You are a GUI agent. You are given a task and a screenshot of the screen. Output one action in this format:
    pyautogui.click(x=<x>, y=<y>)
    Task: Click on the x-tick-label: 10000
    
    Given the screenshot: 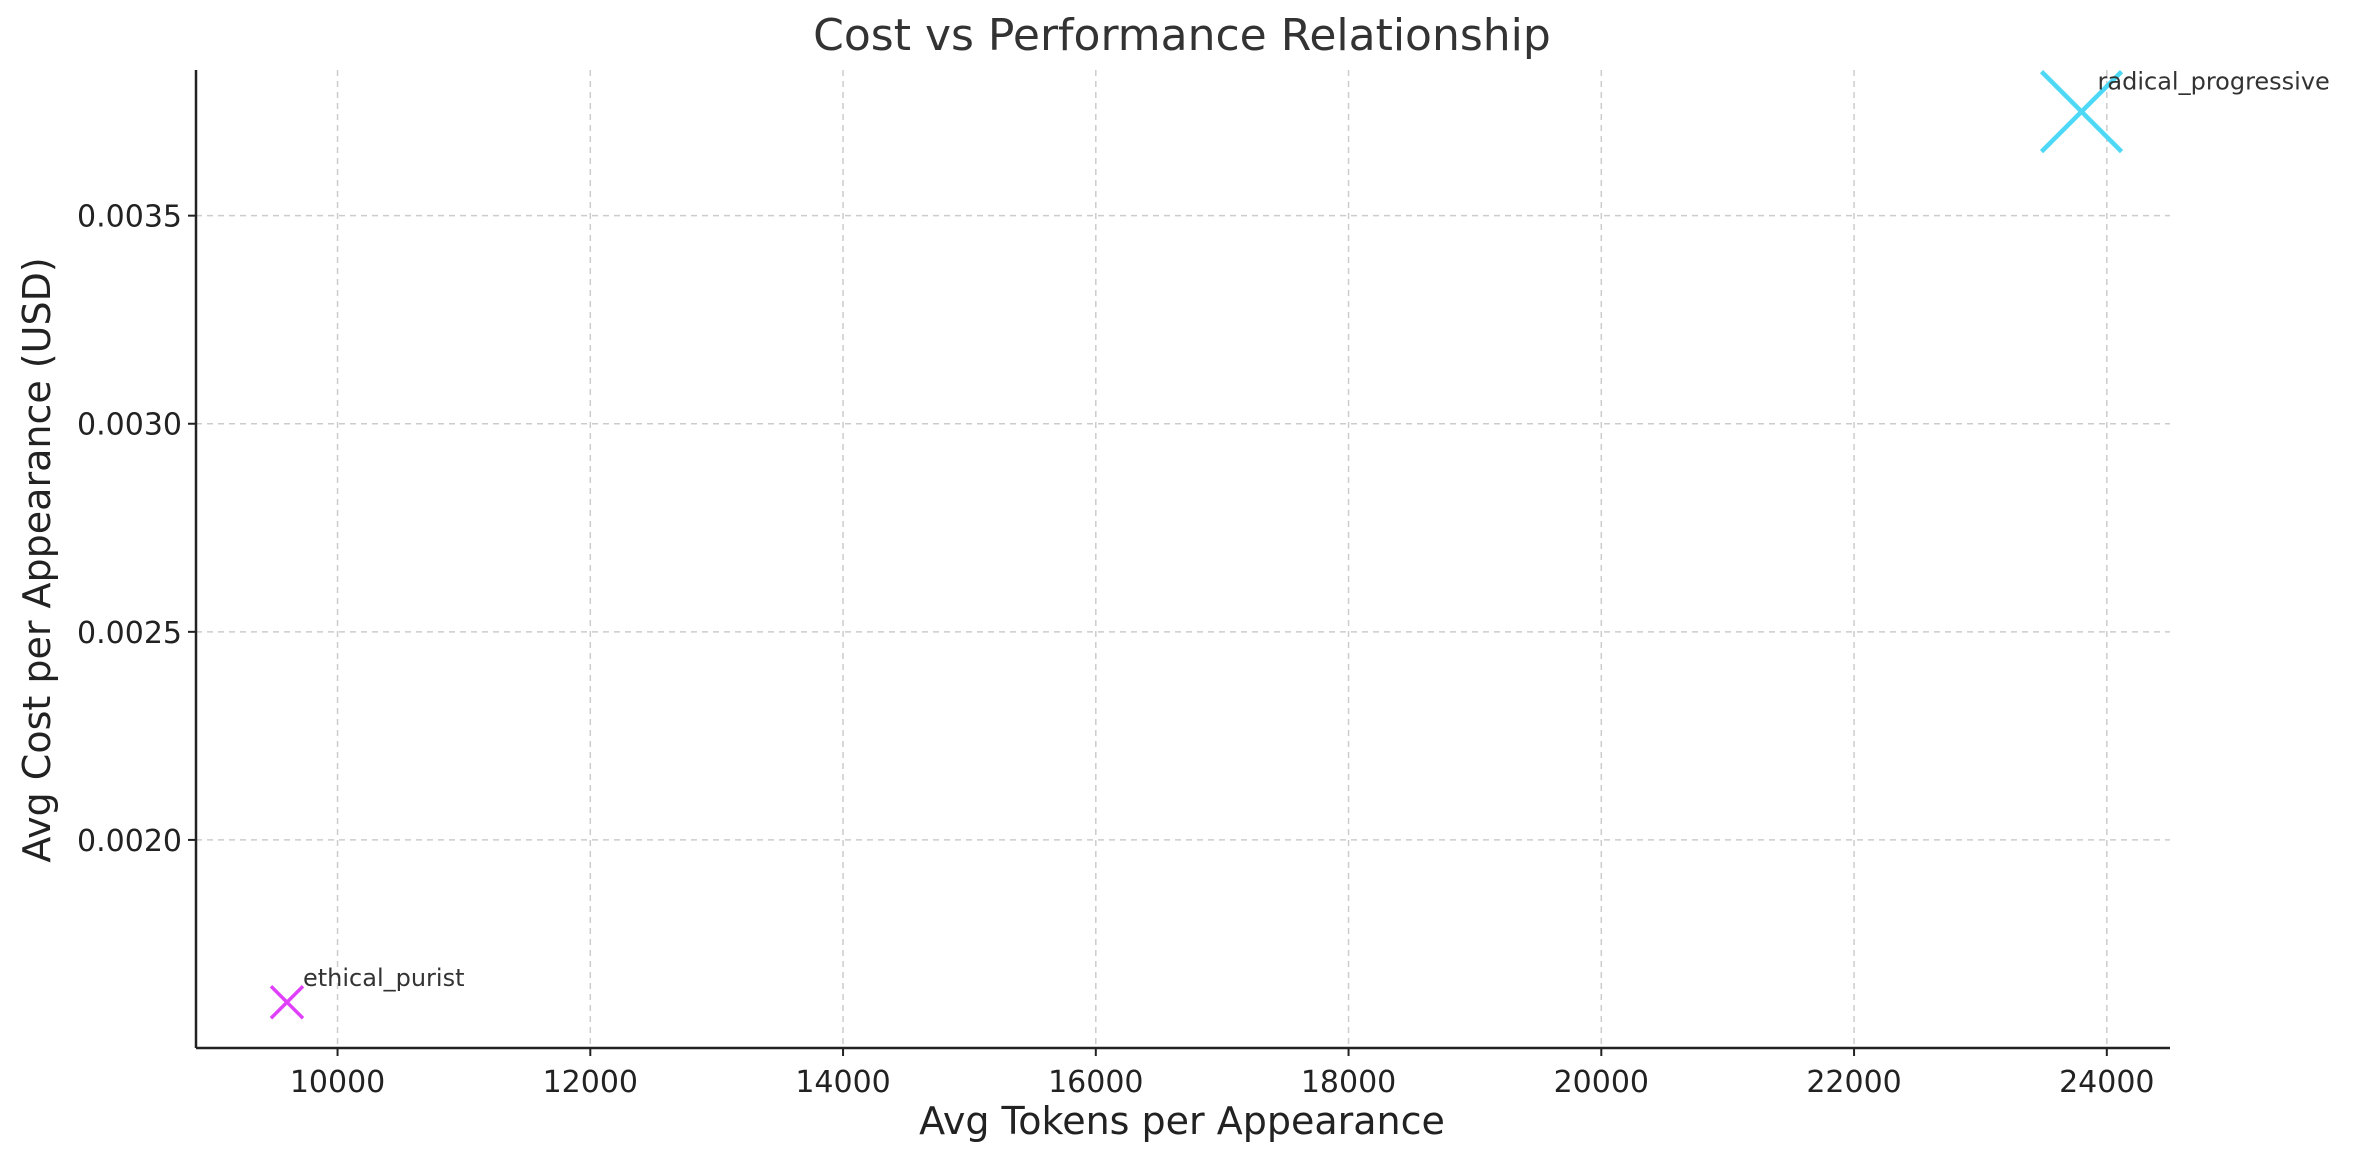 What is the action you would take?
    pyautogui.click(x=337, y=1082)
    